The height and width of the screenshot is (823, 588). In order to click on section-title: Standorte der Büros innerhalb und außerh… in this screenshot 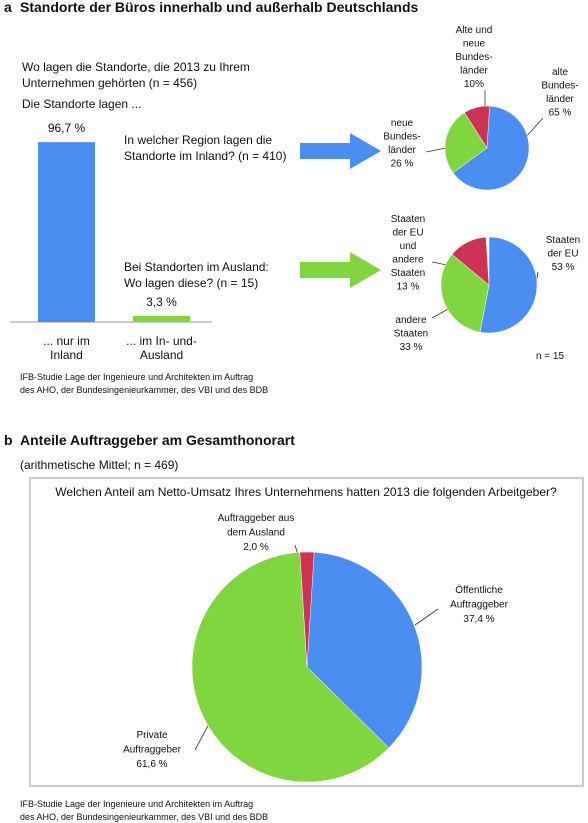, I will do `click(219, 7)`.